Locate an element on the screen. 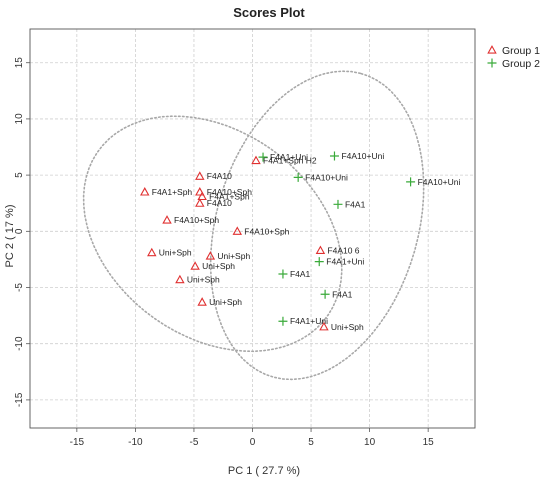 The height and width of the screenshot is (485, 550). y-tick-label: -15 is located at coordinates (19, 399).